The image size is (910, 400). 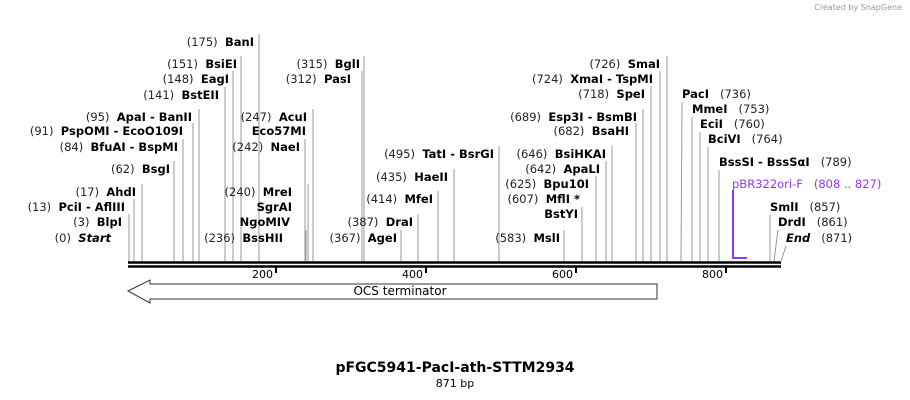 What do you see at coordinates (275, 131) in the screenshot?
I see `site-label-eco57mi: Eco57MI` at bounding box center [275, 131].